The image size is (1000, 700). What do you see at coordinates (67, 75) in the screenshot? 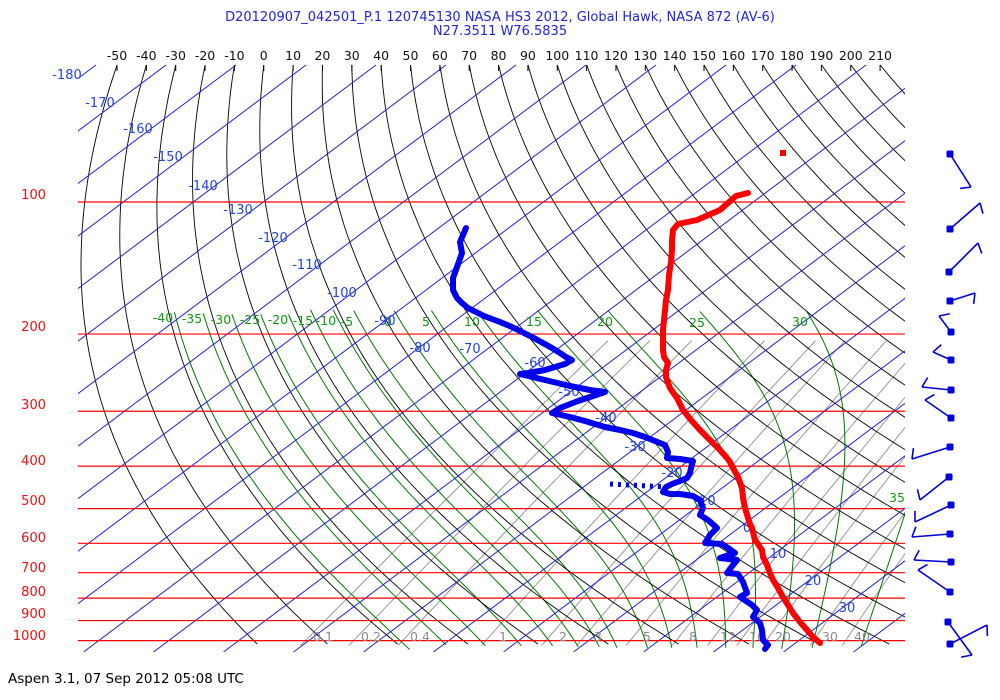
I see `svg-text: -180` at bounding box center [67, 75].